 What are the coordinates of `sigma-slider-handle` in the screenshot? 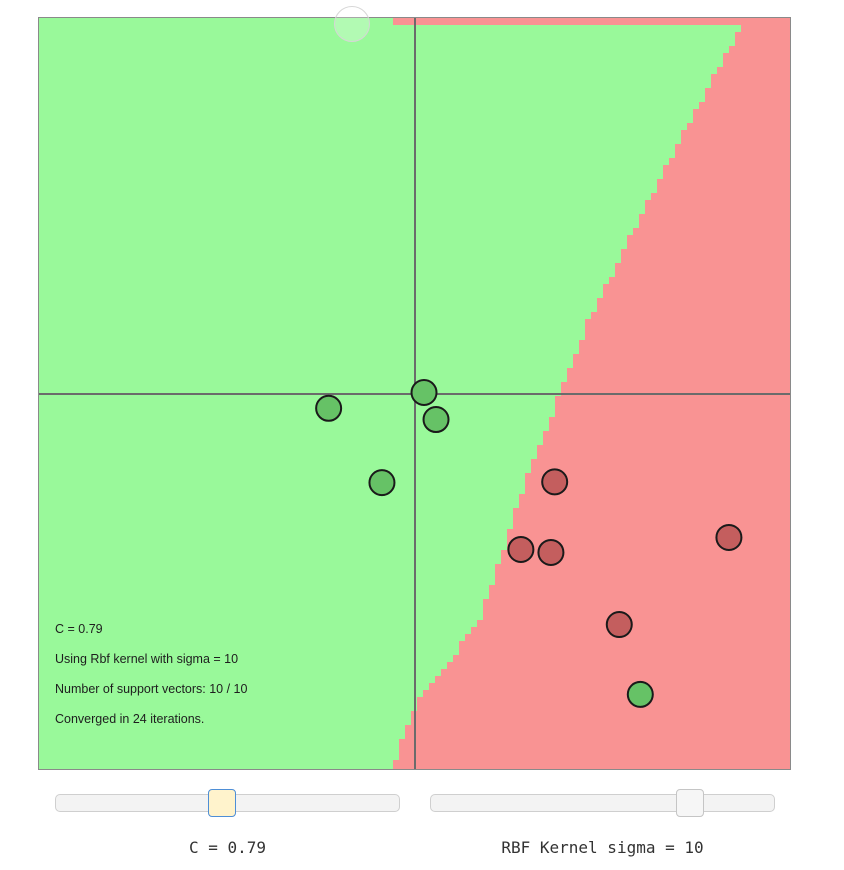 It's located at (689, 803).